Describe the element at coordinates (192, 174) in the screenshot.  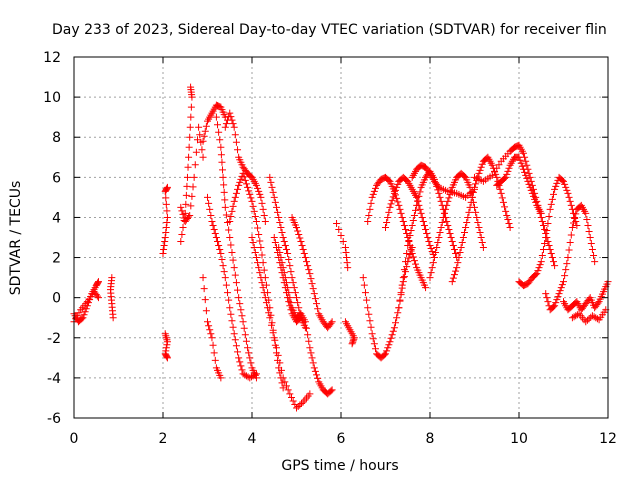
I see `series-arc-g` at that location.